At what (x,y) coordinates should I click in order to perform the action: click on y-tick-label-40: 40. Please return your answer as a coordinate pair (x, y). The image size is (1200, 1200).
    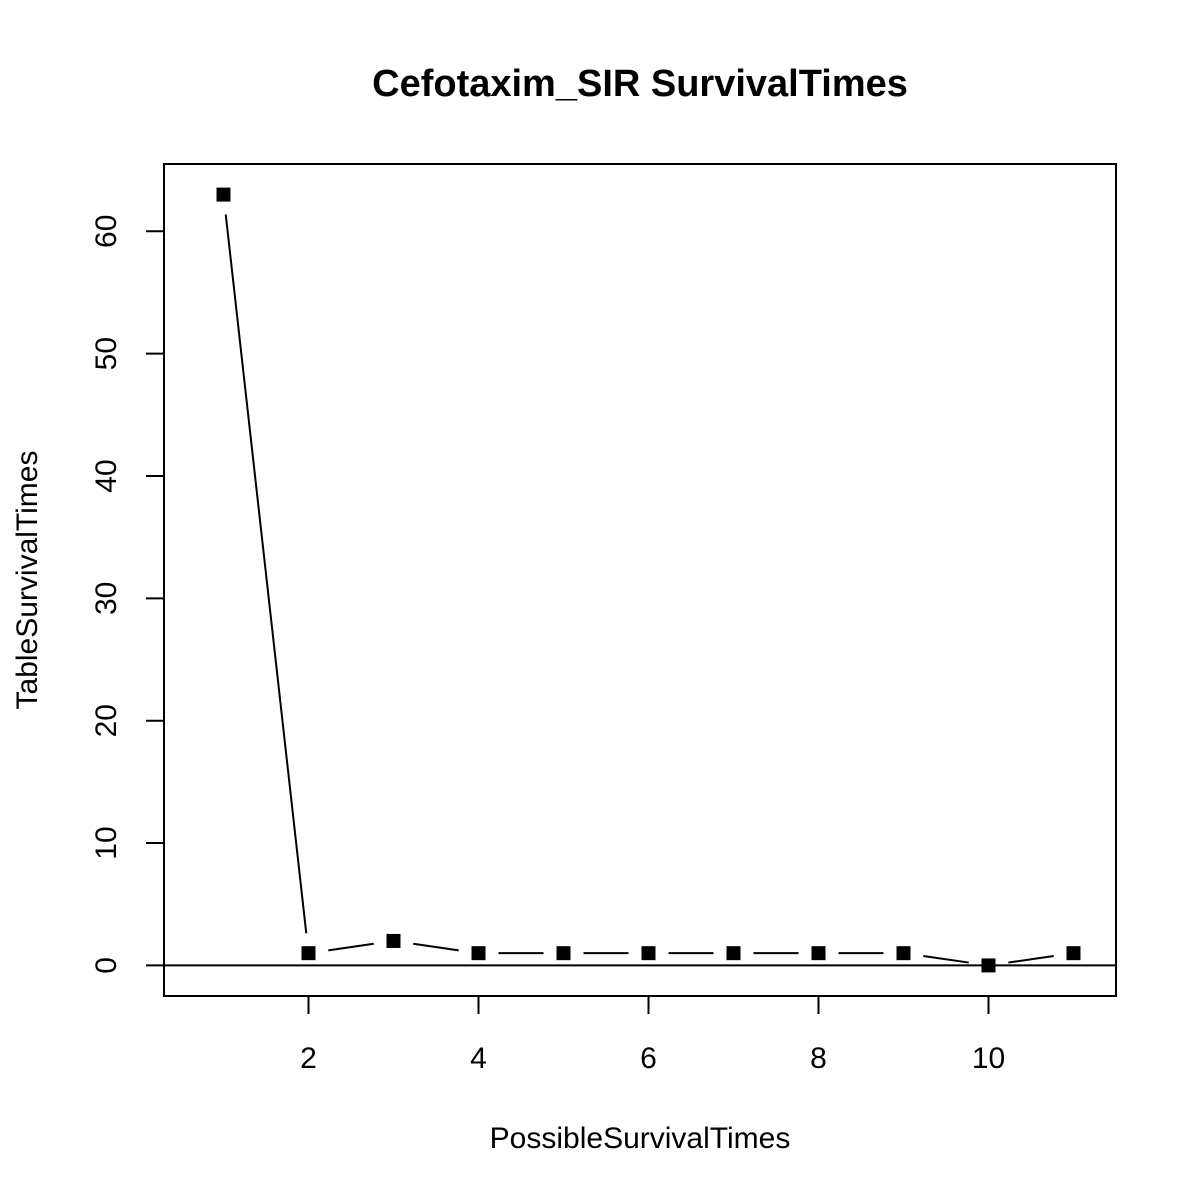
    Looking at the image, I should click on (106, 475).